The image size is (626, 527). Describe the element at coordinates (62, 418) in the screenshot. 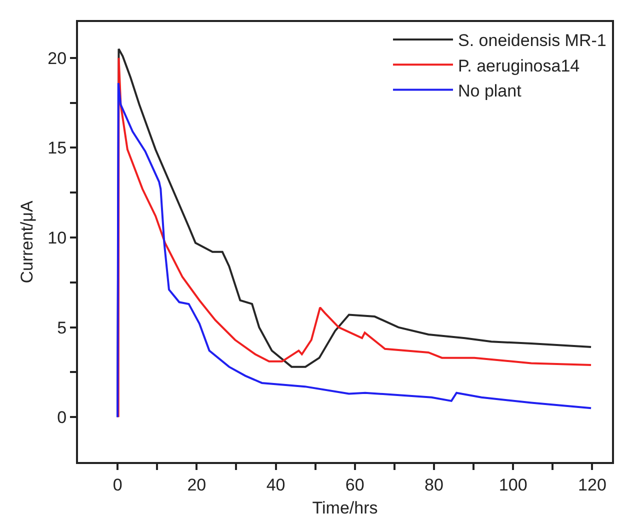

I see `y-tick-label: 0` at that location.